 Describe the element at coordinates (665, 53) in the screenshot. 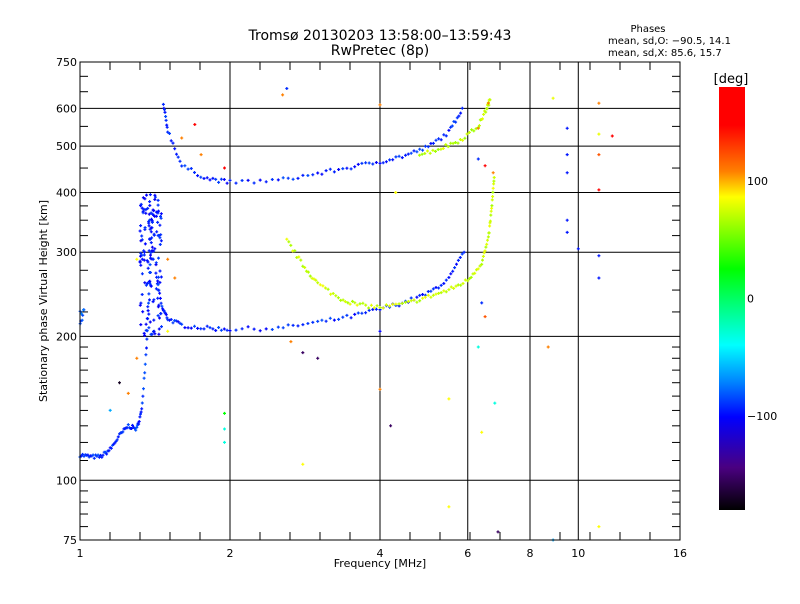

I see `phases-x-stats: mean, sd,X: 85.6, 15.7` at that location.